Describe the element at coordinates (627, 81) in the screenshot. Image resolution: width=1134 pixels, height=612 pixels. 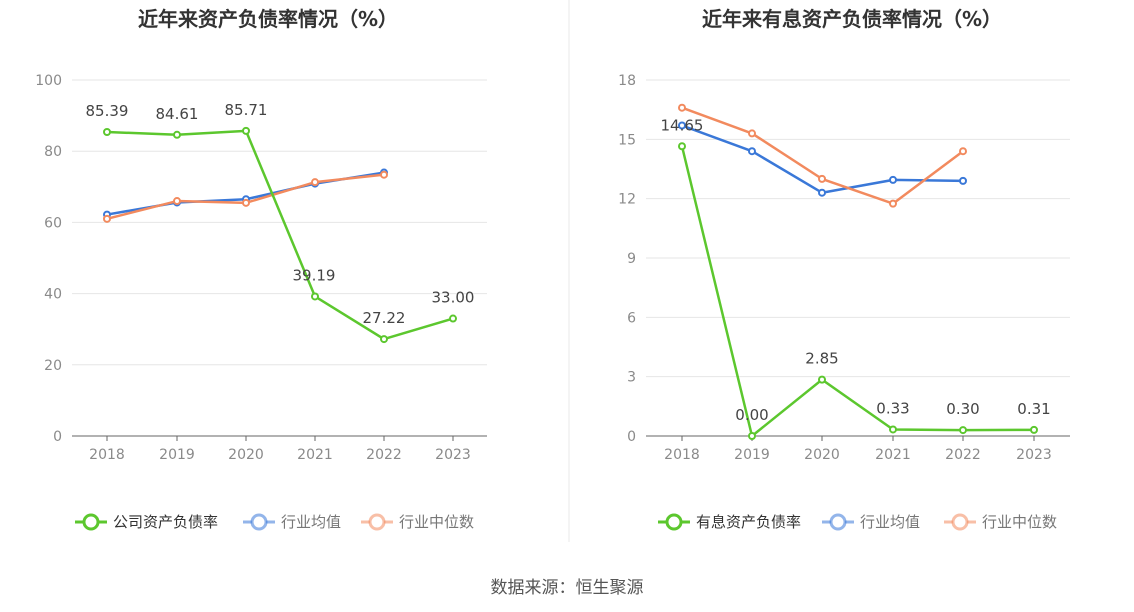
I see `y-tick-label: 18` at that location.